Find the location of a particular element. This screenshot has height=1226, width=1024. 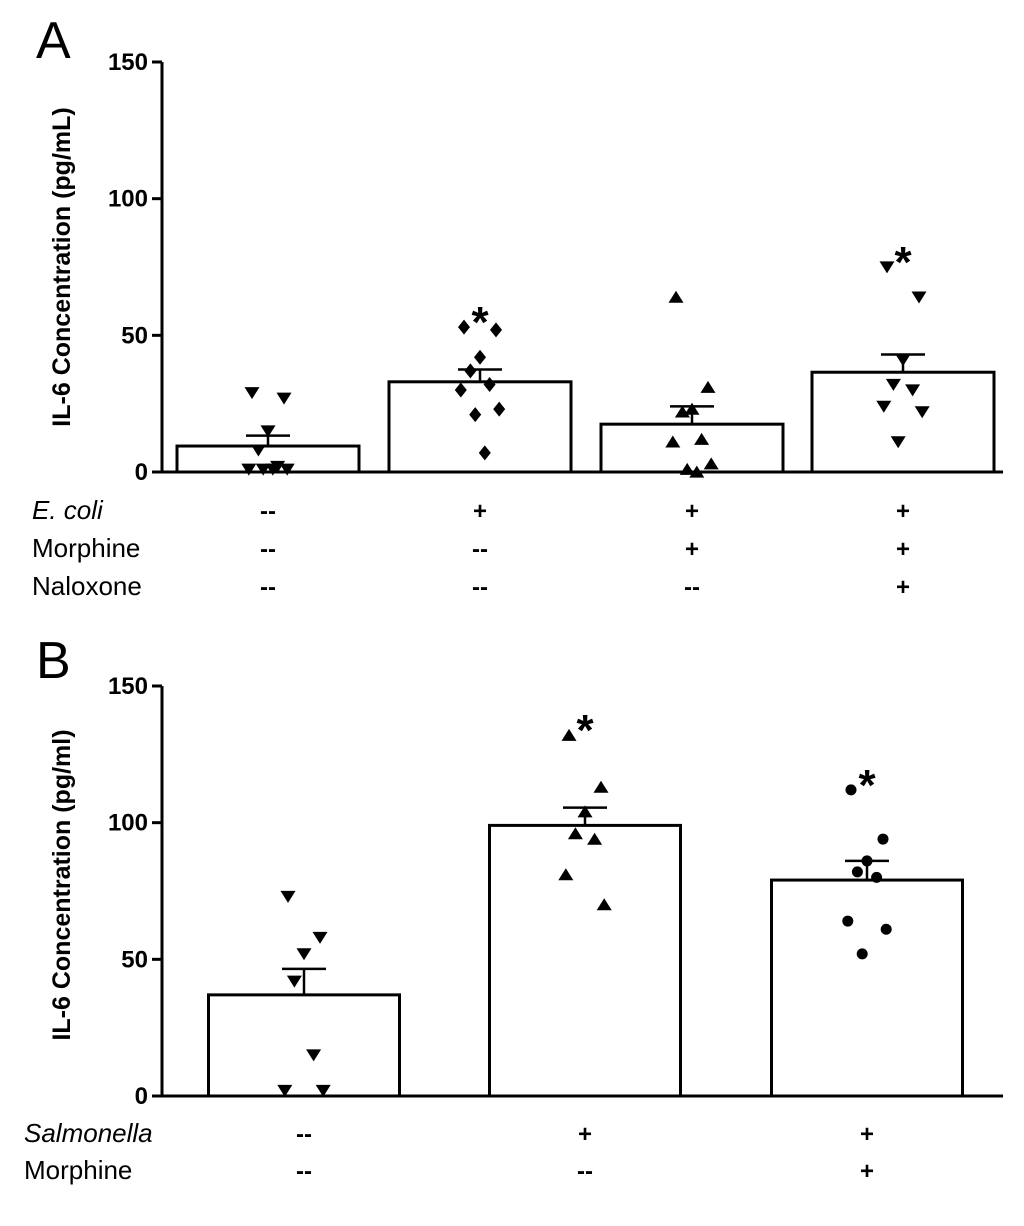

y-axis-label: IL-6 Concentration (pg/mL) is located at coordinates (62, 266).